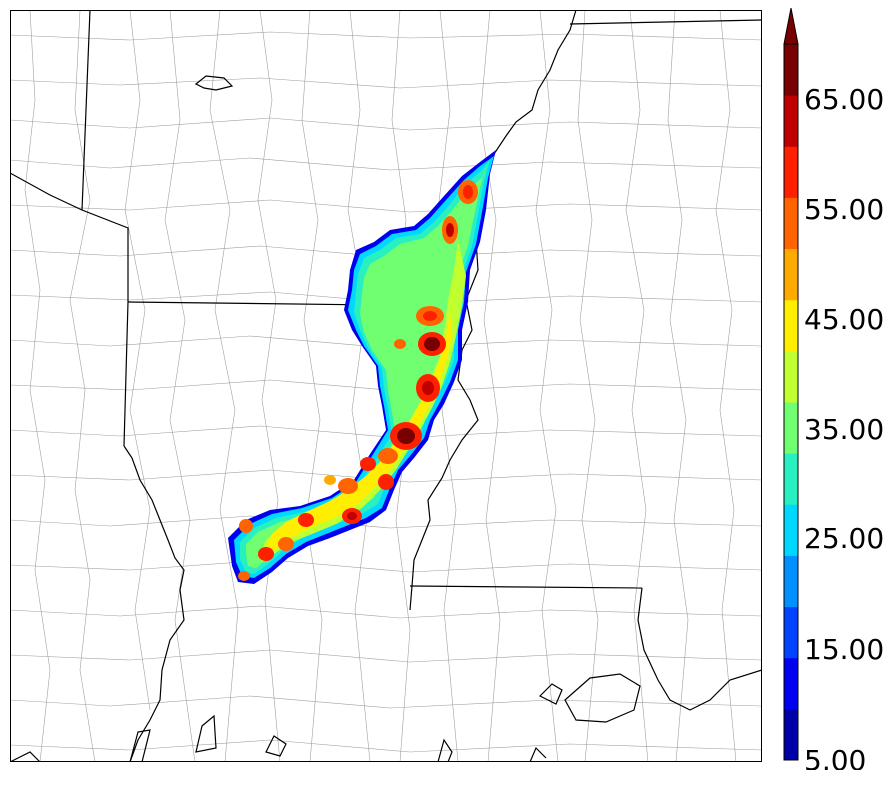 The height and width of the screenshot is (785, 894). What do you see at coordinates (844, 99) in the screenshot?
I see `colorbar-tick-label: 65.00` at bounding box center [844, 99].